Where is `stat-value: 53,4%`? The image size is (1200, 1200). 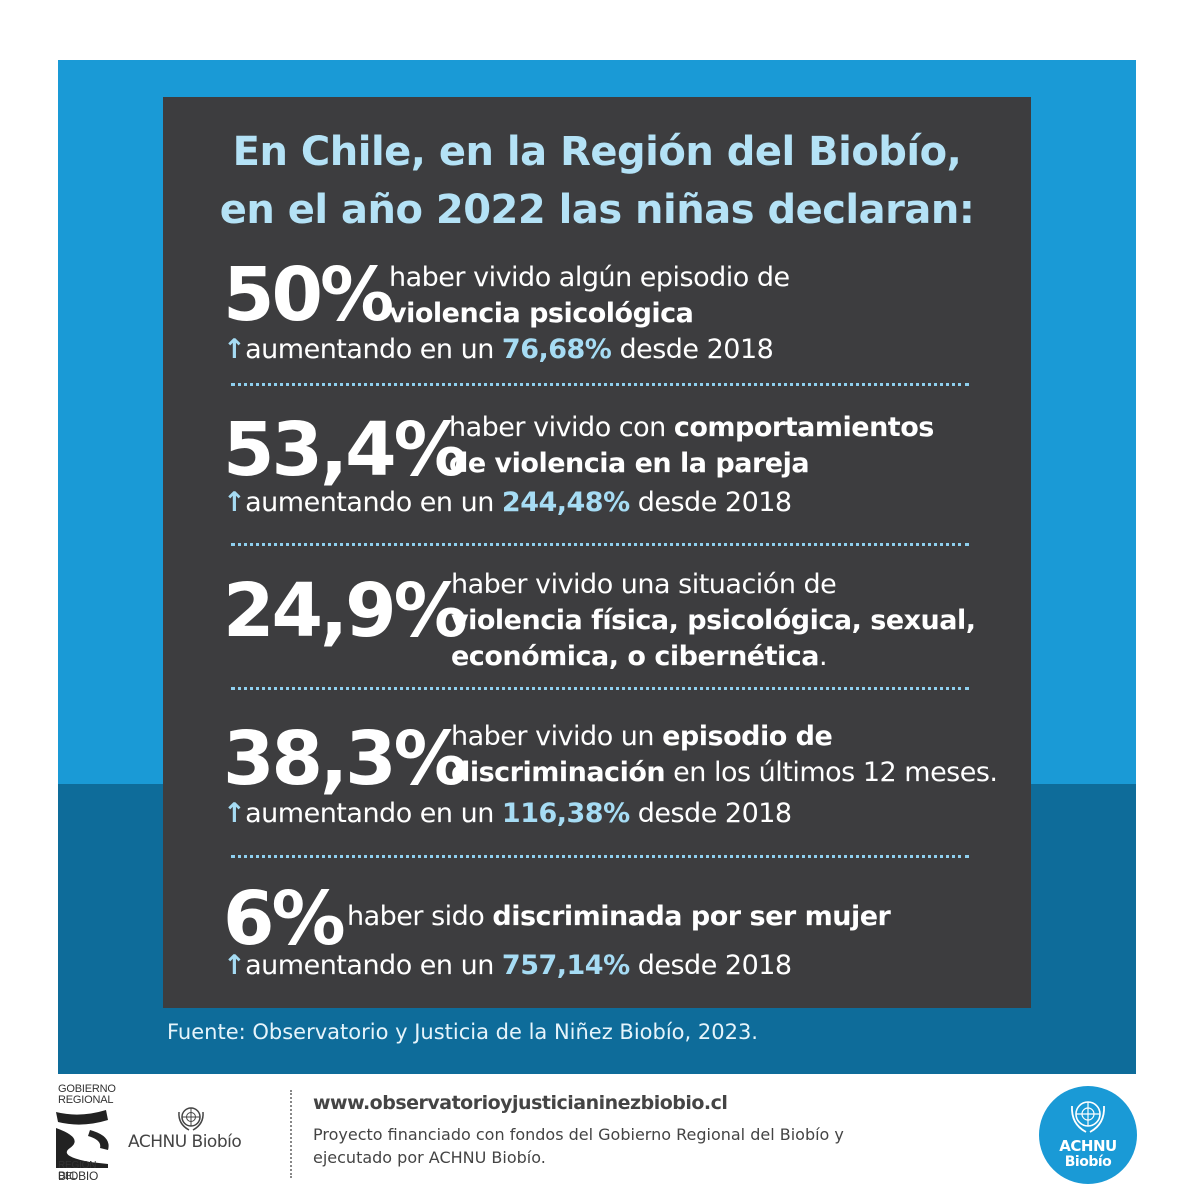 stat-value: 53,4% is located at coordinates (345, 450).